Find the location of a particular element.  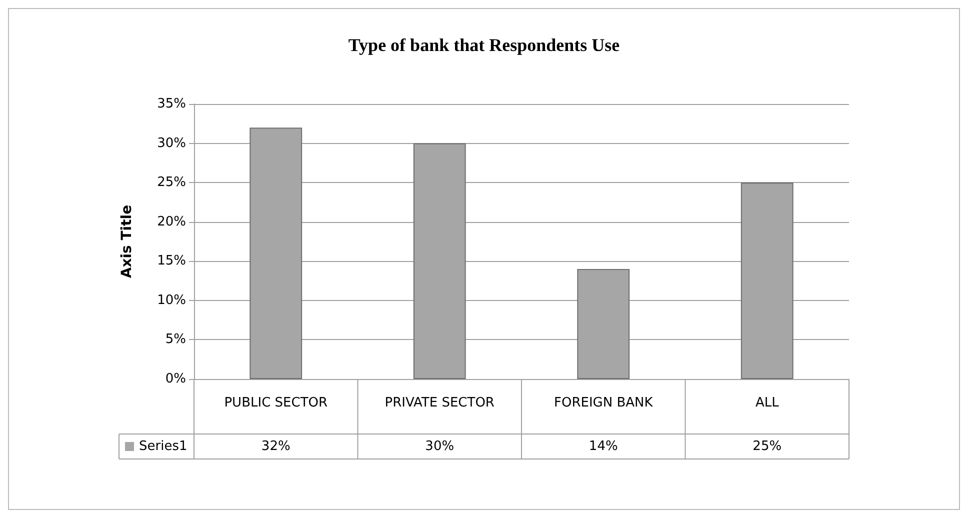

y-tick-label: 10% is located at coordinates (171, 300).